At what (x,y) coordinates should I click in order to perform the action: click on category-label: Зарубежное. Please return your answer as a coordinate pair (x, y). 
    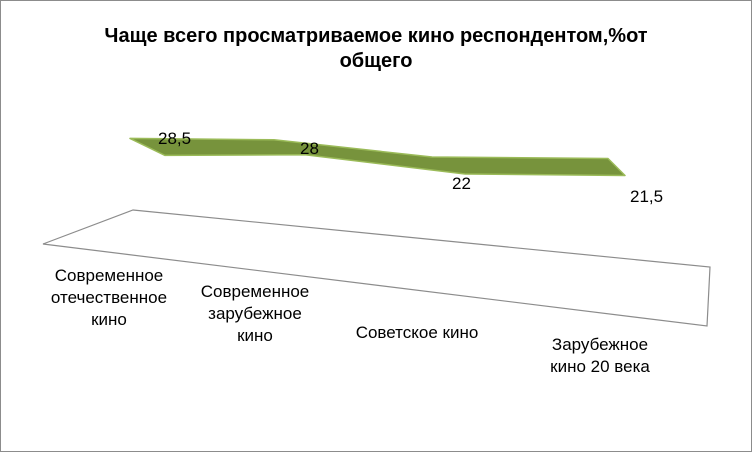
    Looking at the image, I should click on (600, 344).